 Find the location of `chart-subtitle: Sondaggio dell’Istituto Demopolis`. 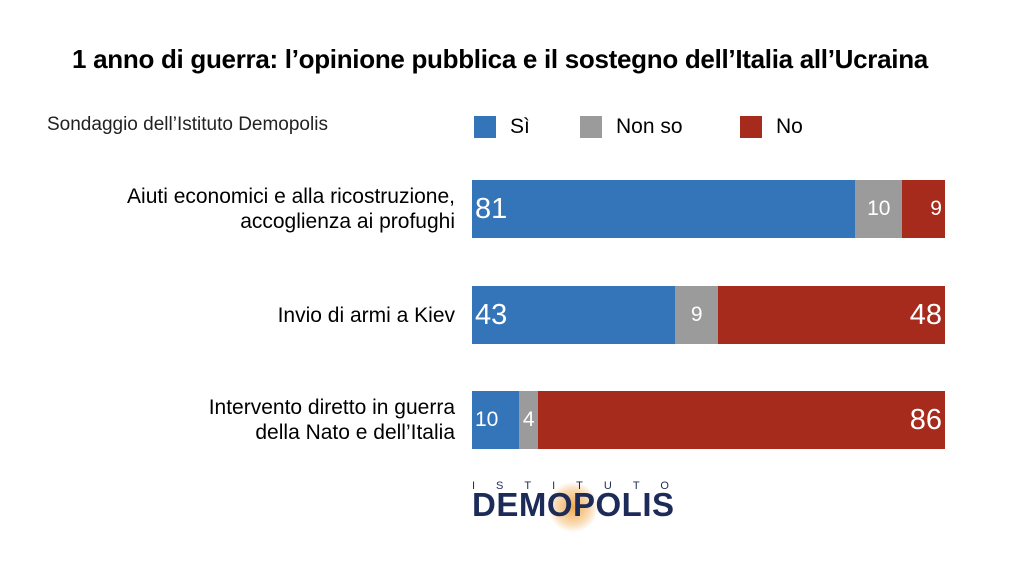

chart-subtitle: Sondaggio dell’Istituto Demopolis is located at coordinates (187, 124).